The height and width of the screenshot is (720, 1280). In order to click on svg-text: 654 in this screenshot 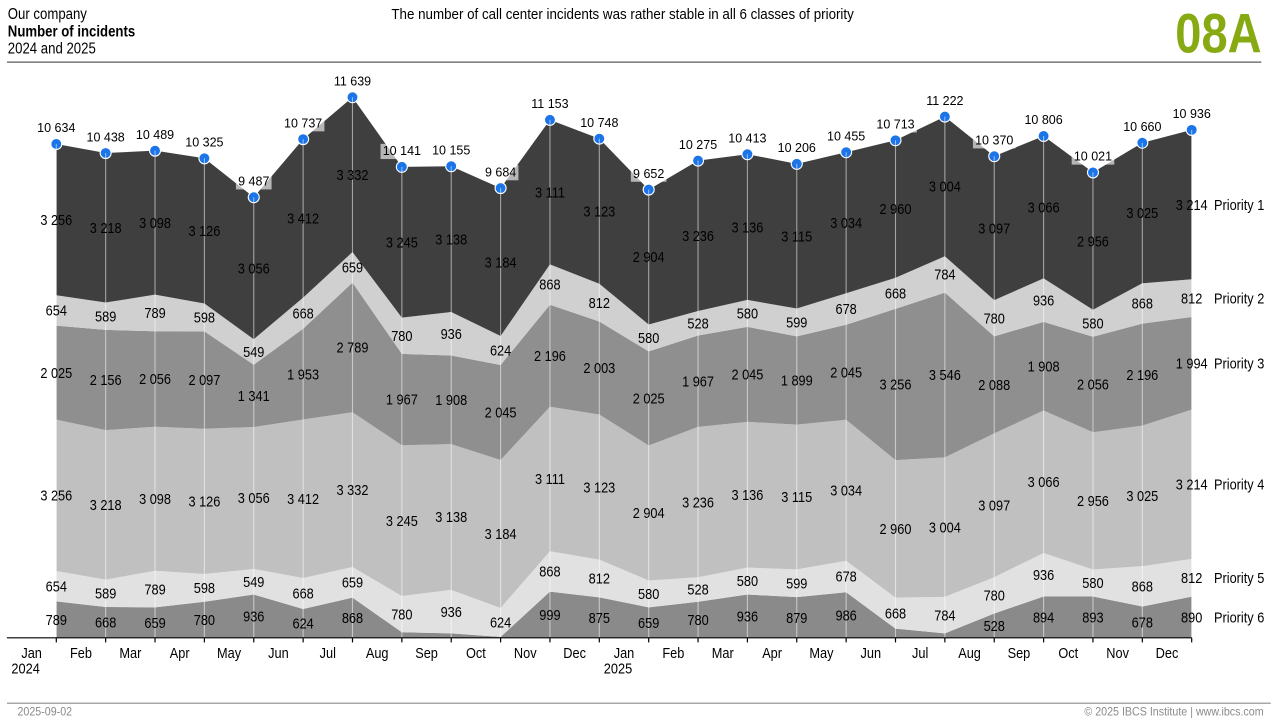, I will do `click(56, 311)`.